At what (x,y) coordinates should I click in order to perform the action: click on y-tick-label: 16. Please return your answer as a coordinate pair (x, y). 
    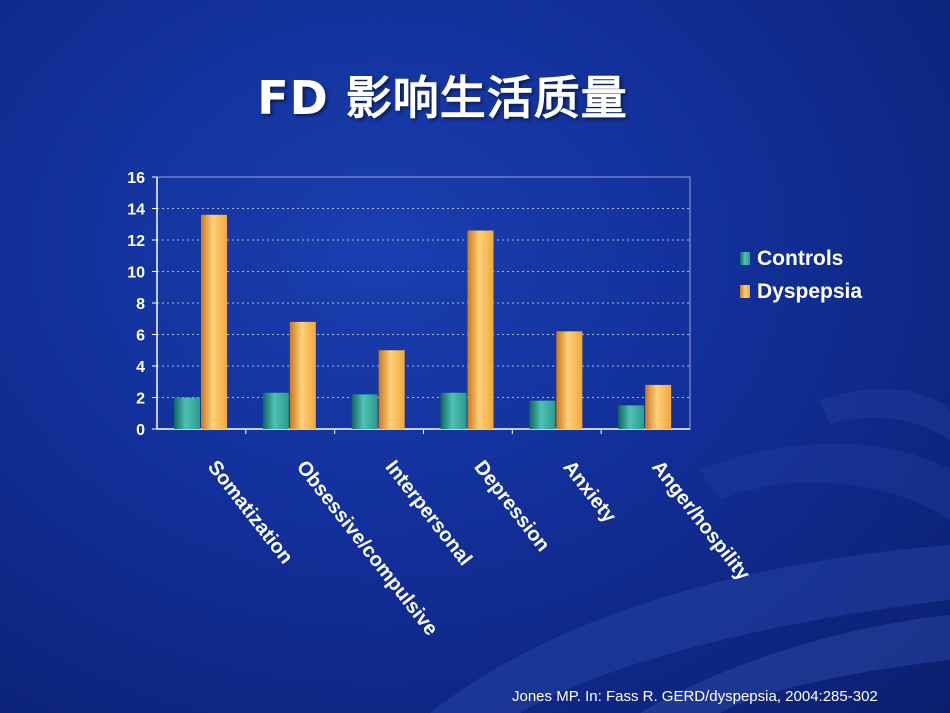
    Looking at the image, I should click on (136, 178).